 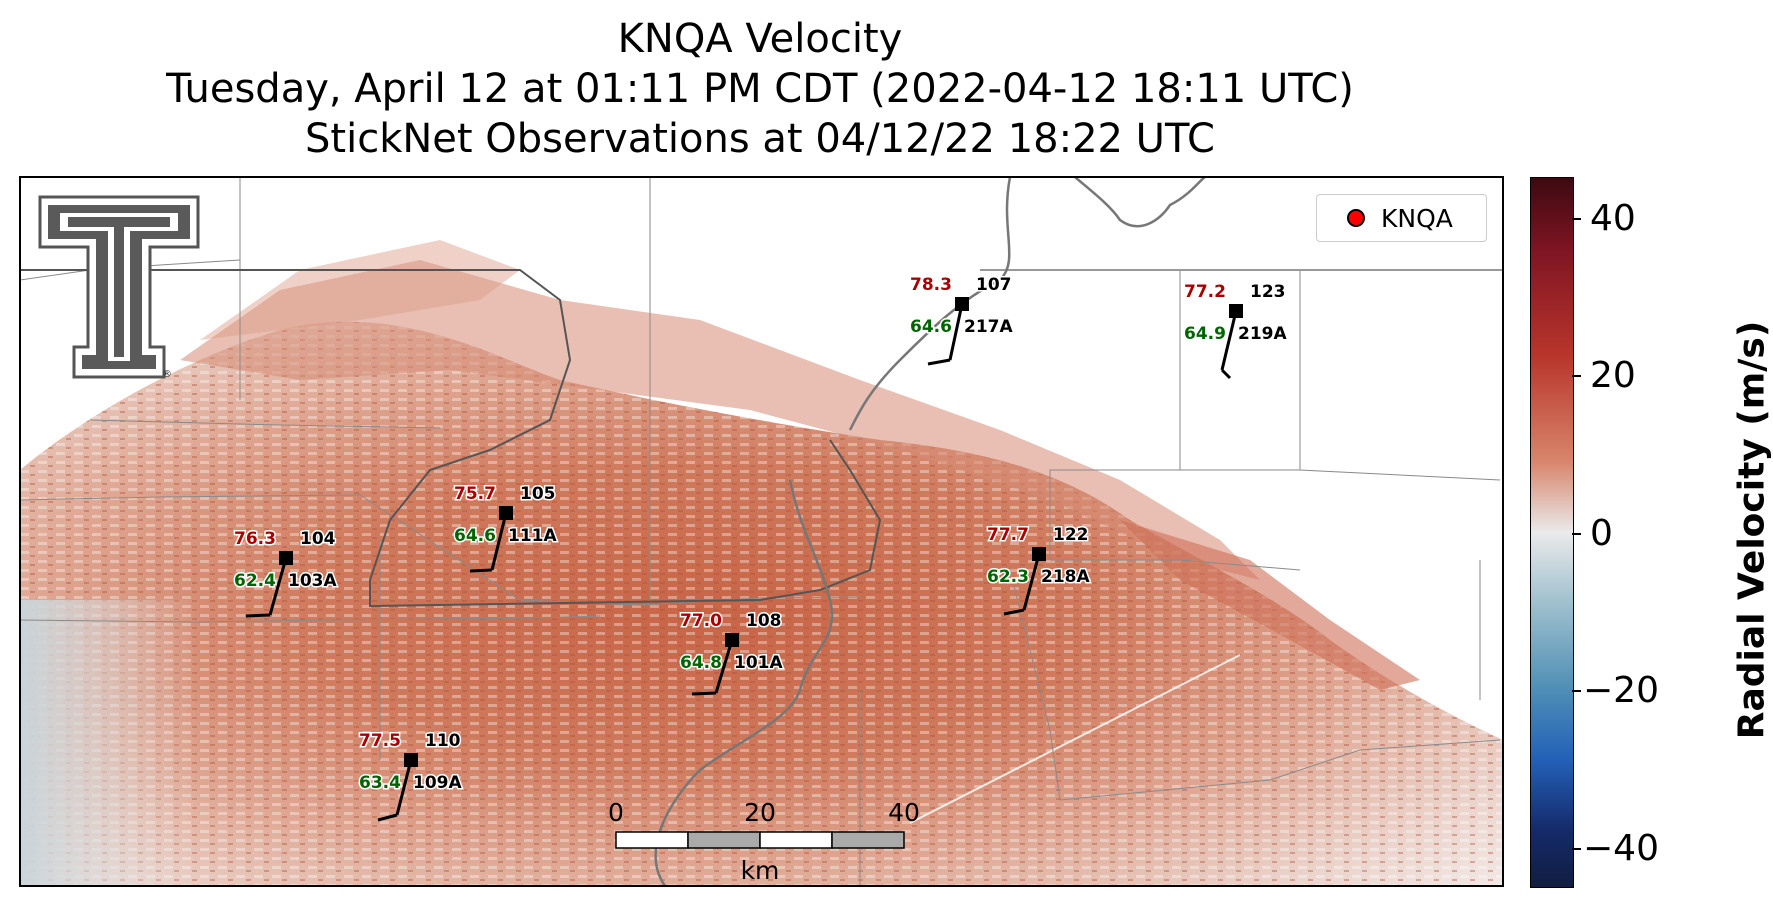 I want to click on station-dewpoint: 64.8, so click(x=701, y=663).